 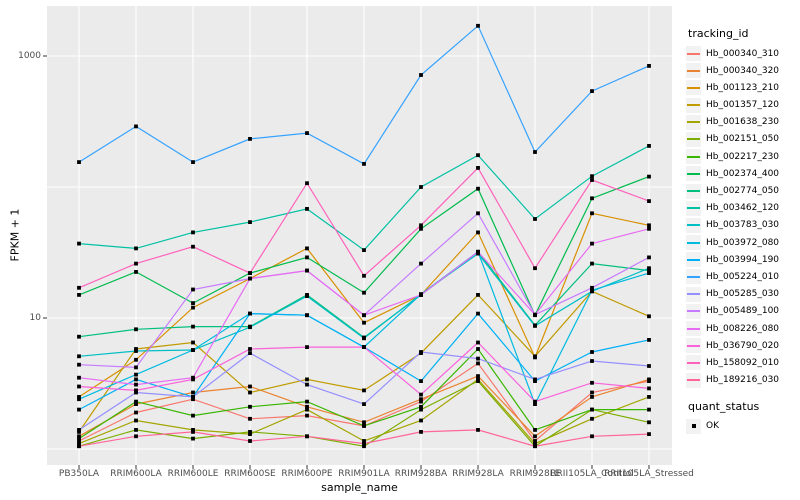 What do you see at coordinates (35, 318) in the screenshot?
I see `y-tick-label-10: 10` at bounding box center [35, 318].